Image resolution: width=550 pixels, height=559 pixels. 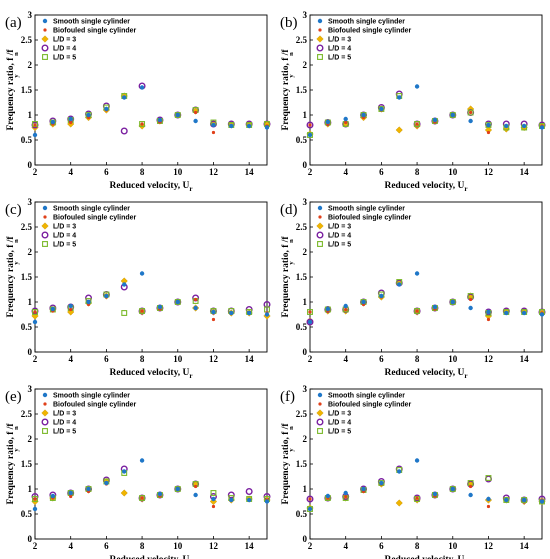 What do you see at coordinates (286, 90) in the screenshot?
I see `y-axis-label-main: Frequency ratio, f /f` at bounding box center [286, 90].